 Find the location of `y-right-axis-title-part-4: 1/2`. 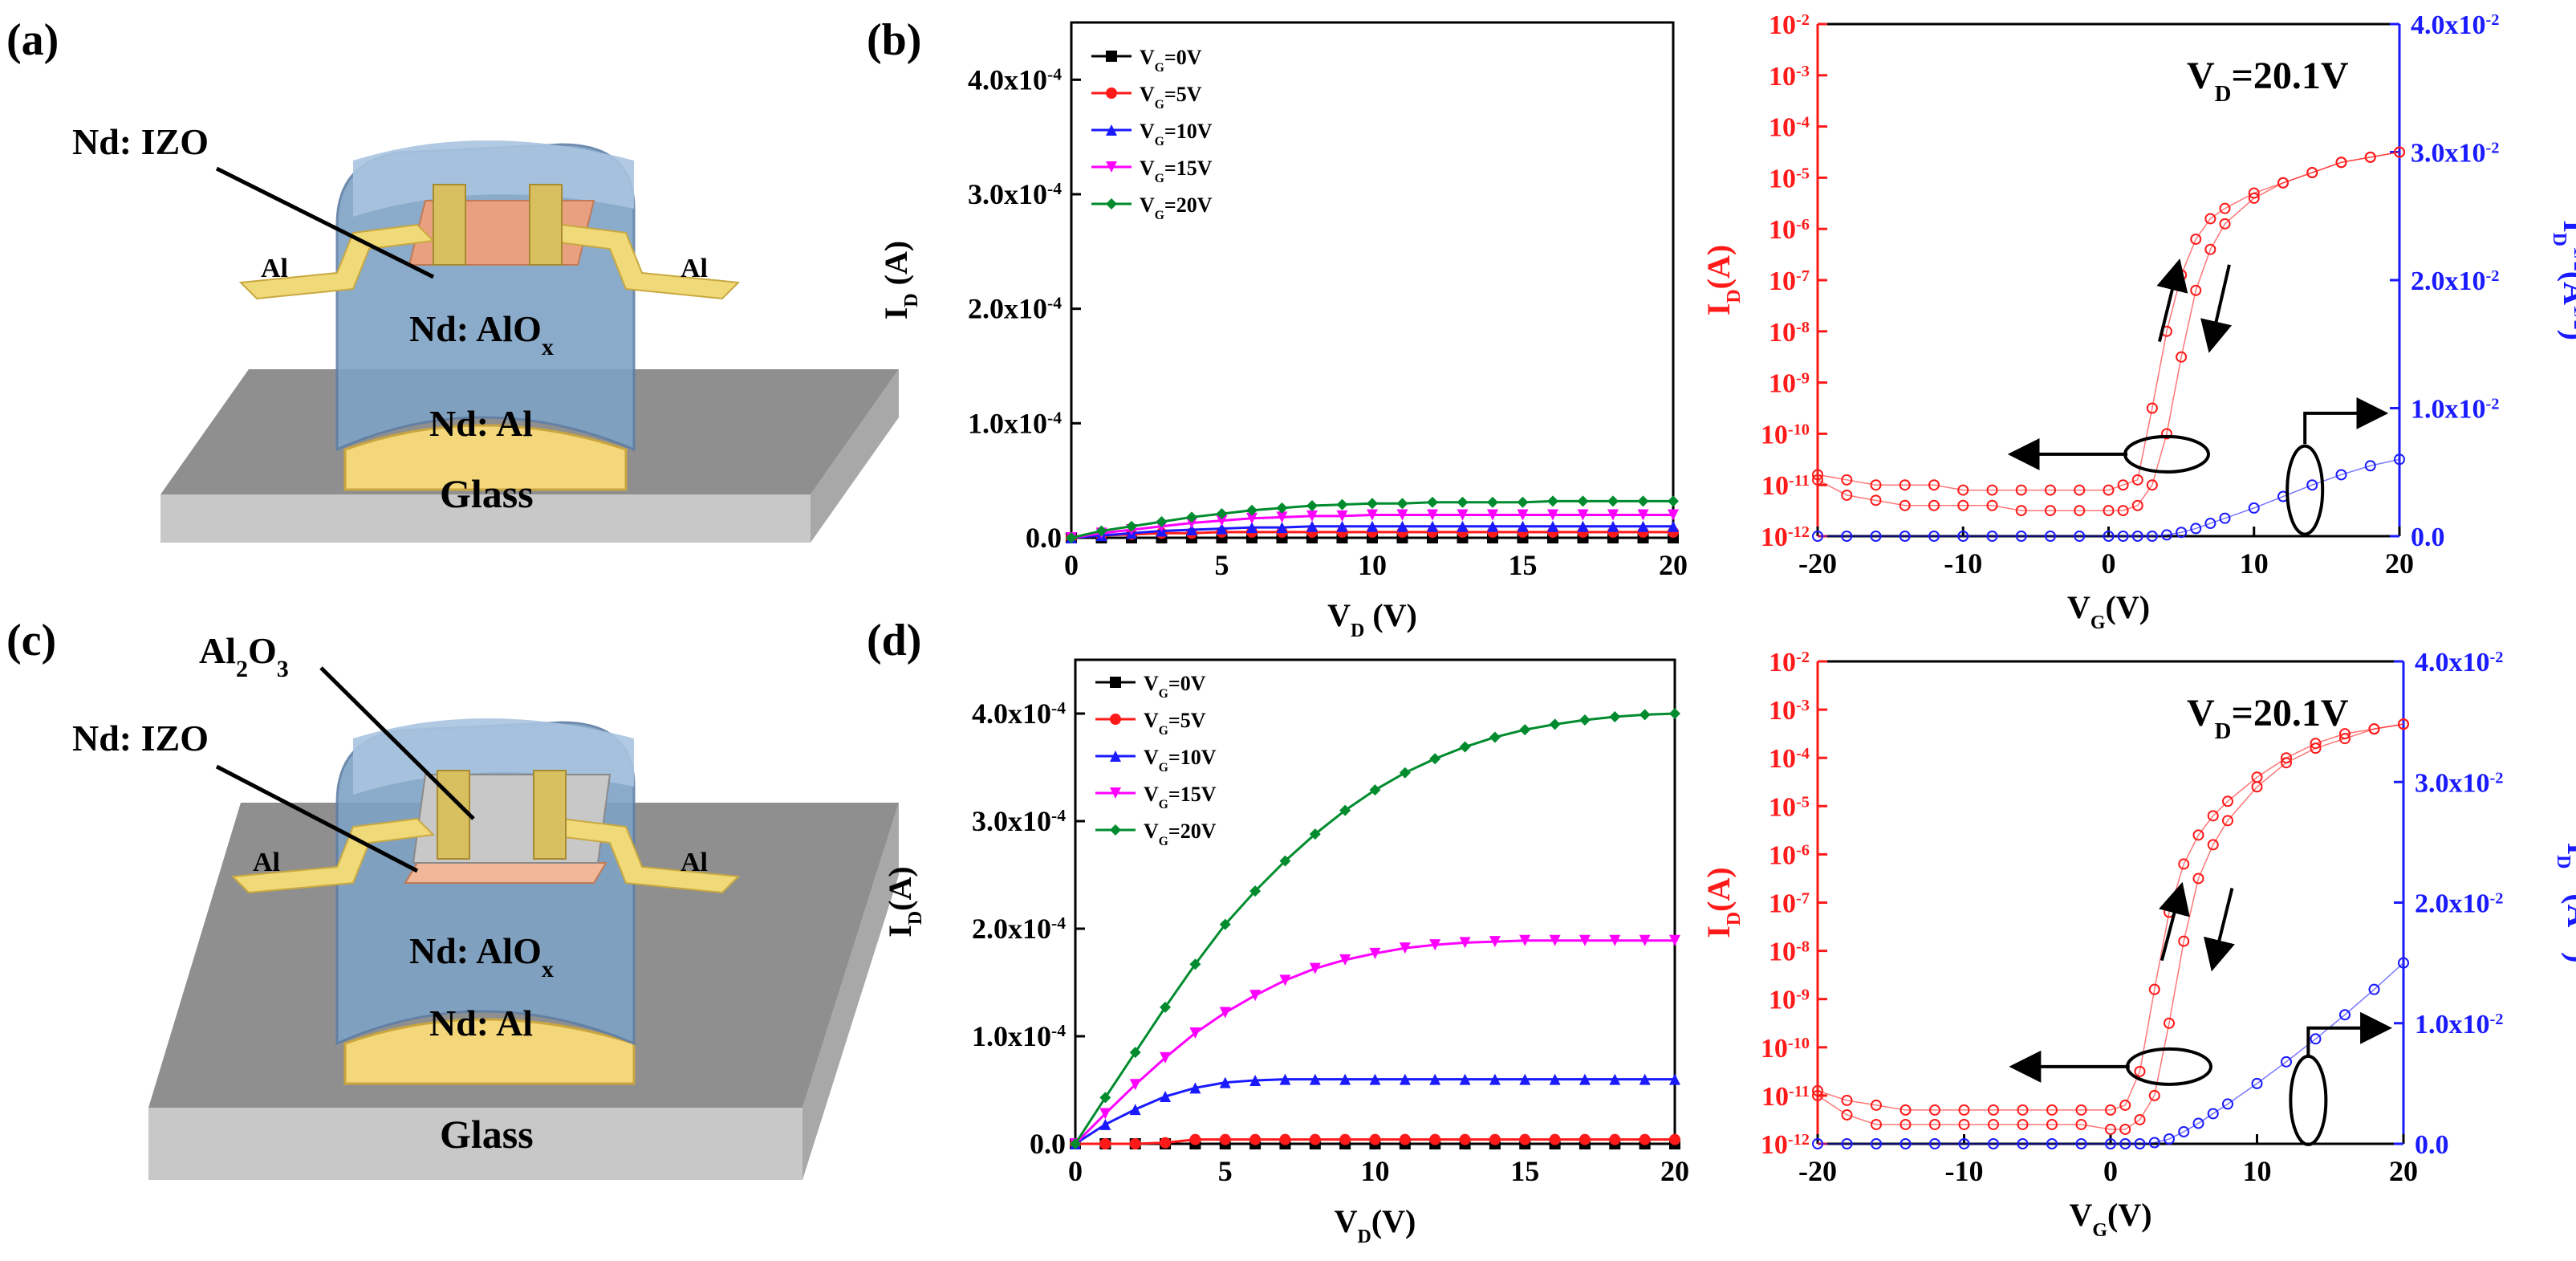

y-right-axis-title-part-4: 1/2 is located at coordinates (2575, 940).